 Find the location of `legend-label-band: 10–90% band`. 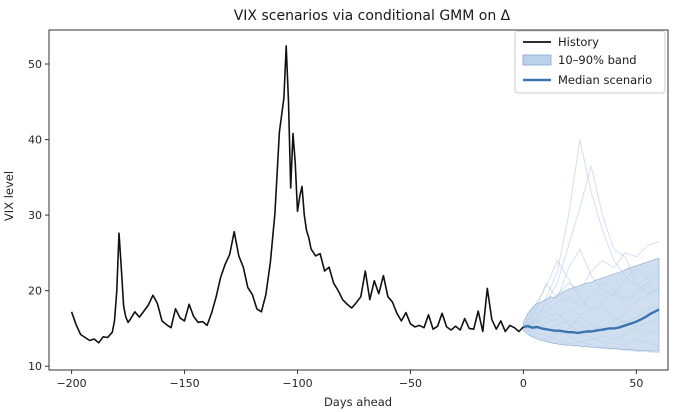

legend-label-band: 10–90% band is located at coordinates (597, 60).